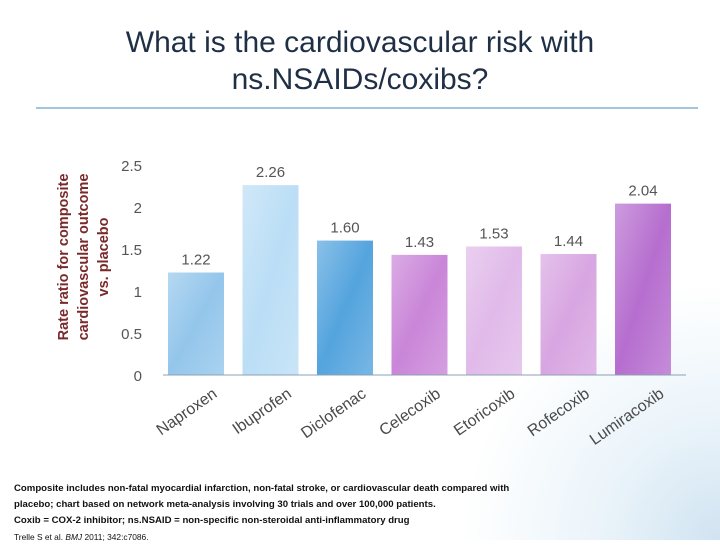 This screenshot has width=720, height=545. What do you see at coordinates (314, 537) in the screenshot?
I see `footnote-reference: Trelle S et al. BMJ 2011; 342:c7086.` at bounding box center [314, 537].